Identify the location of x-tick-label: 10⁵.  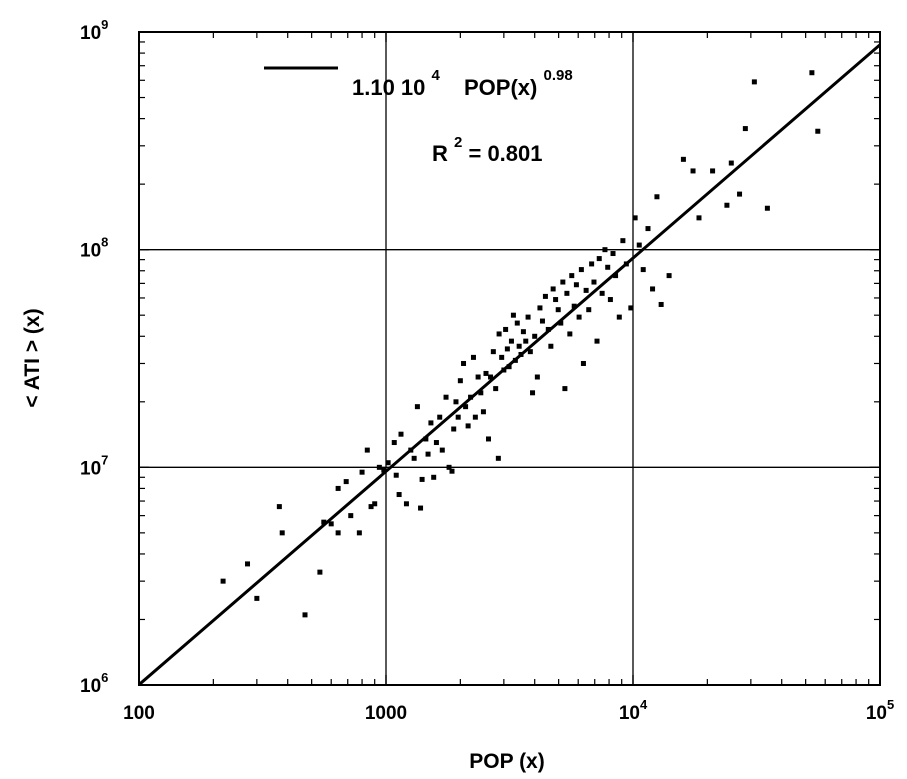
(880, 710).